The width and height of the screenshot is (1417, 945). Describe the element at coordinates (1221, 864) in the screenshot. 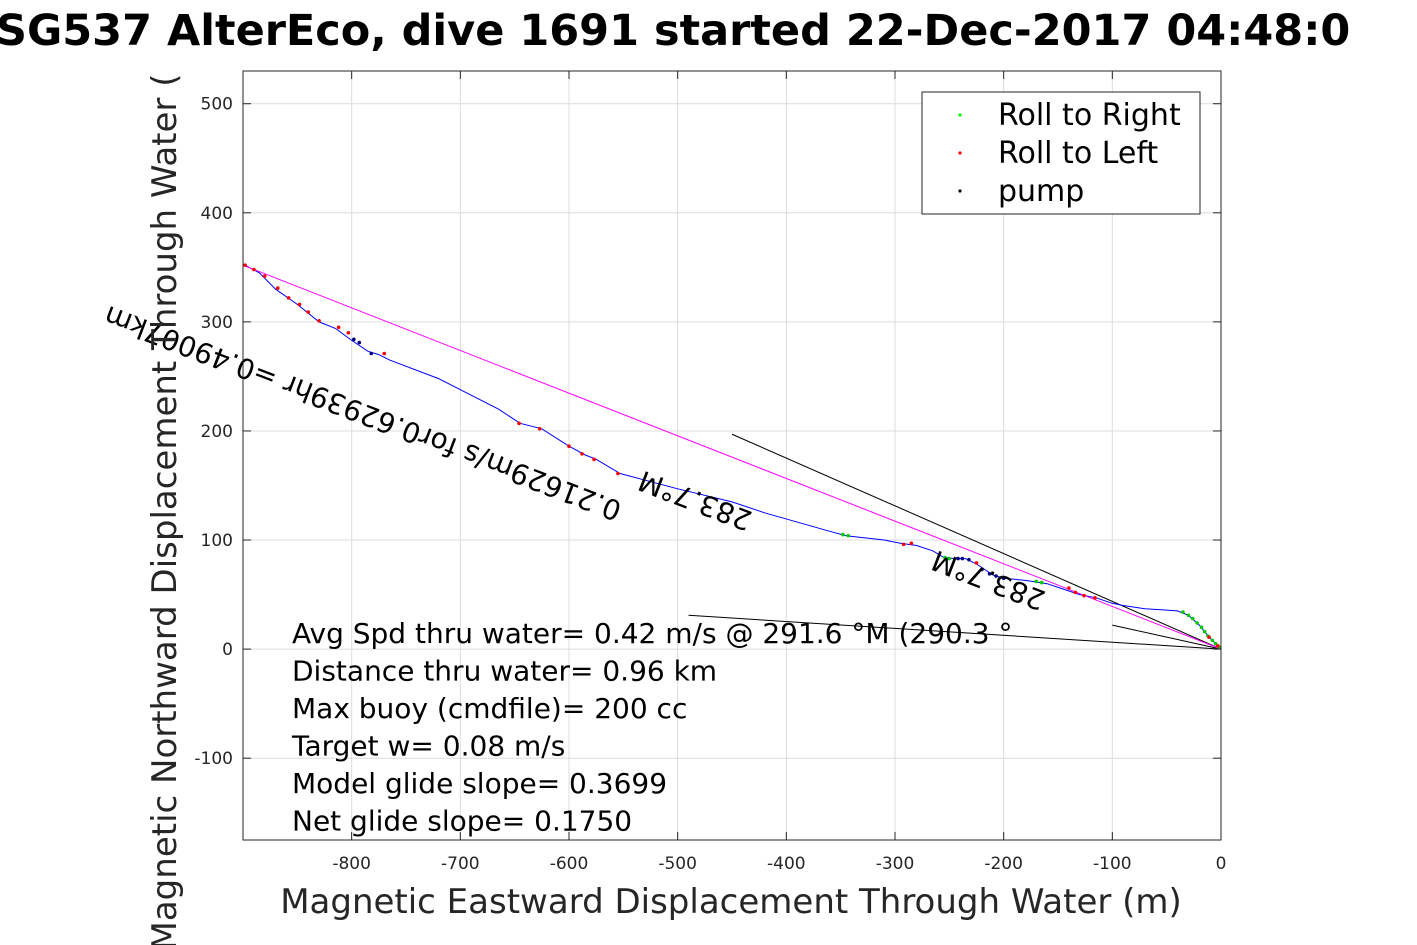

I see `x-tick-label: 0` at that location.